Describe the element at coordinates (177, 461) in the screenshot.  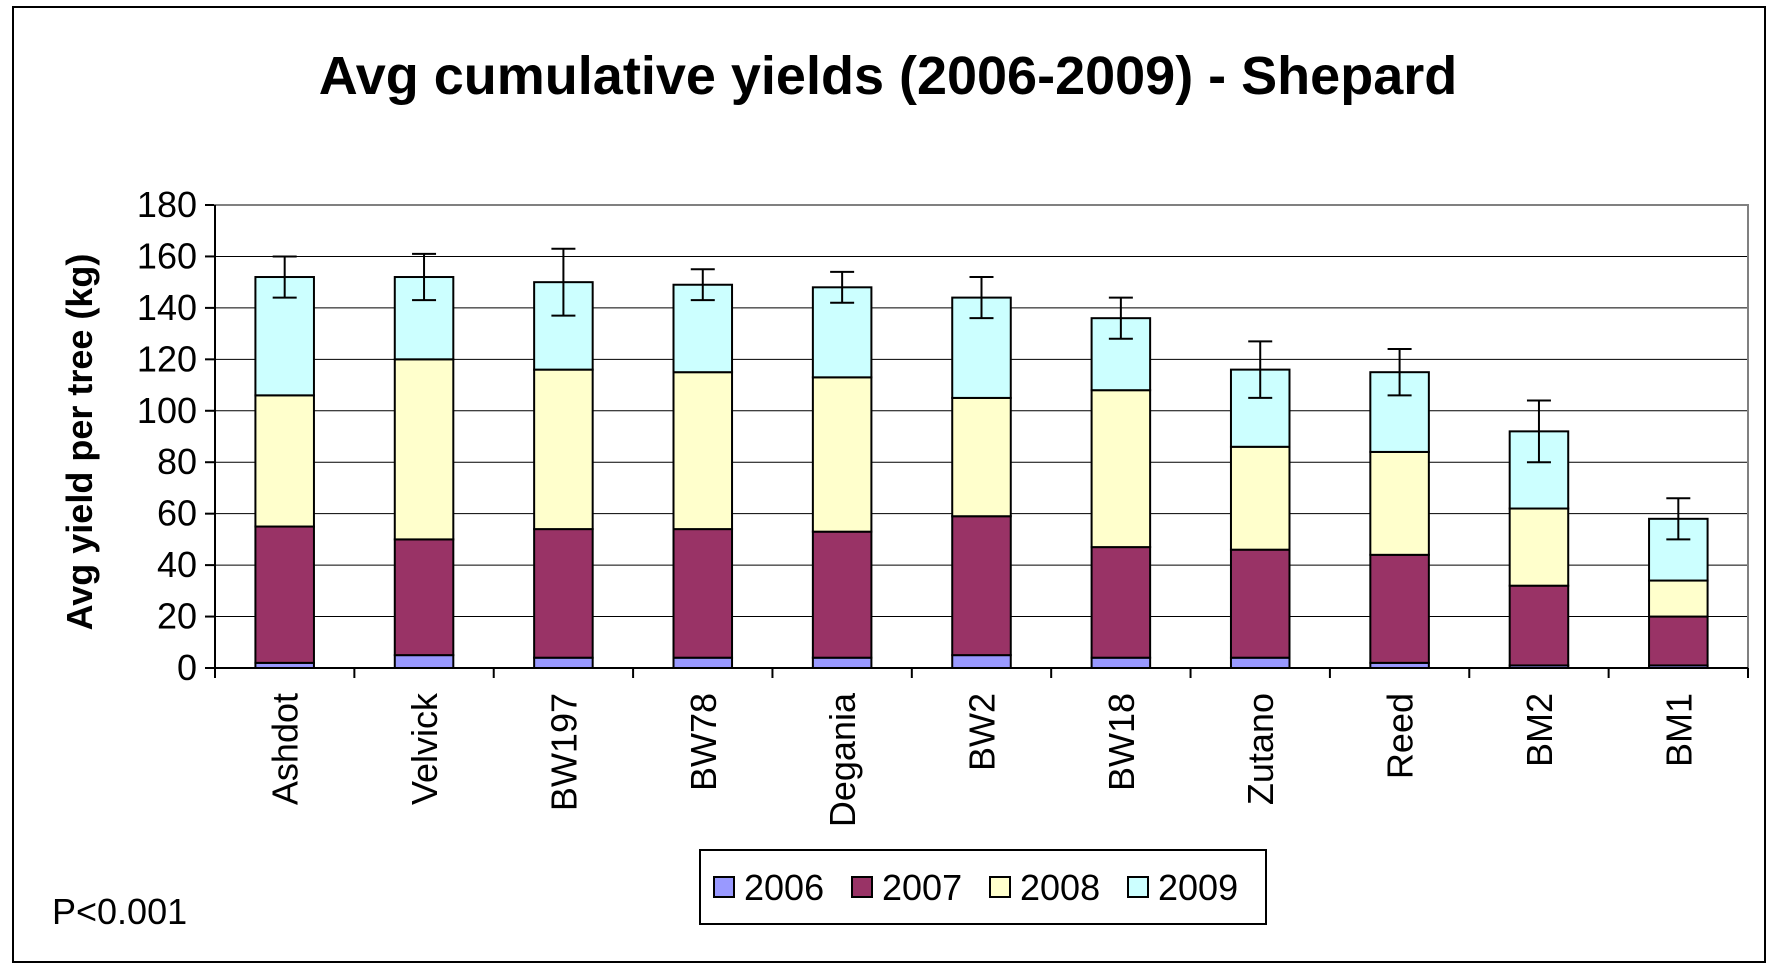
I see `y-tick-label: 80` at that location.